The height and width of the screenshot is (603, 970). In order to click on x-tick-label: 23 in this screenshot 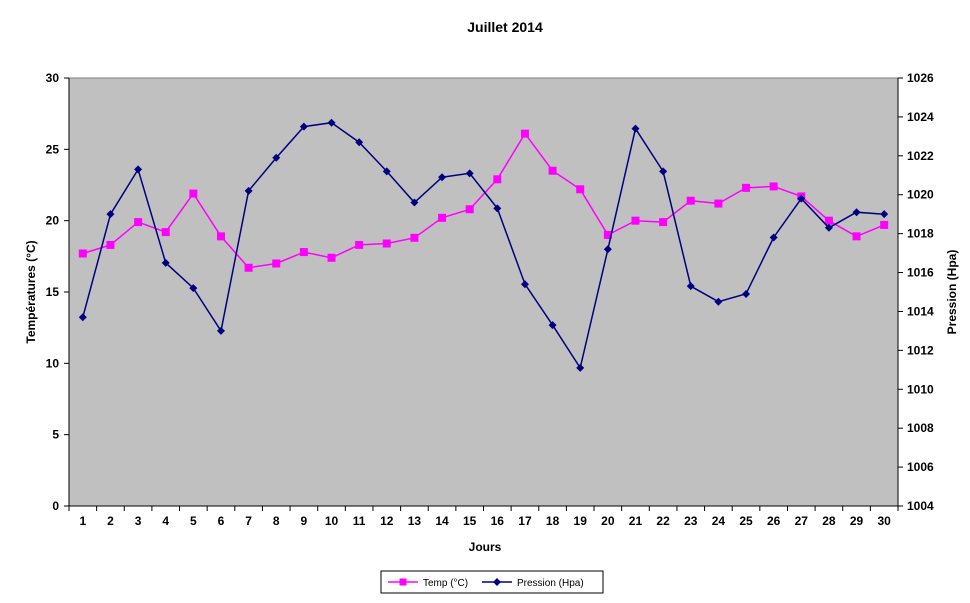, I will do `click(691, 521)`.